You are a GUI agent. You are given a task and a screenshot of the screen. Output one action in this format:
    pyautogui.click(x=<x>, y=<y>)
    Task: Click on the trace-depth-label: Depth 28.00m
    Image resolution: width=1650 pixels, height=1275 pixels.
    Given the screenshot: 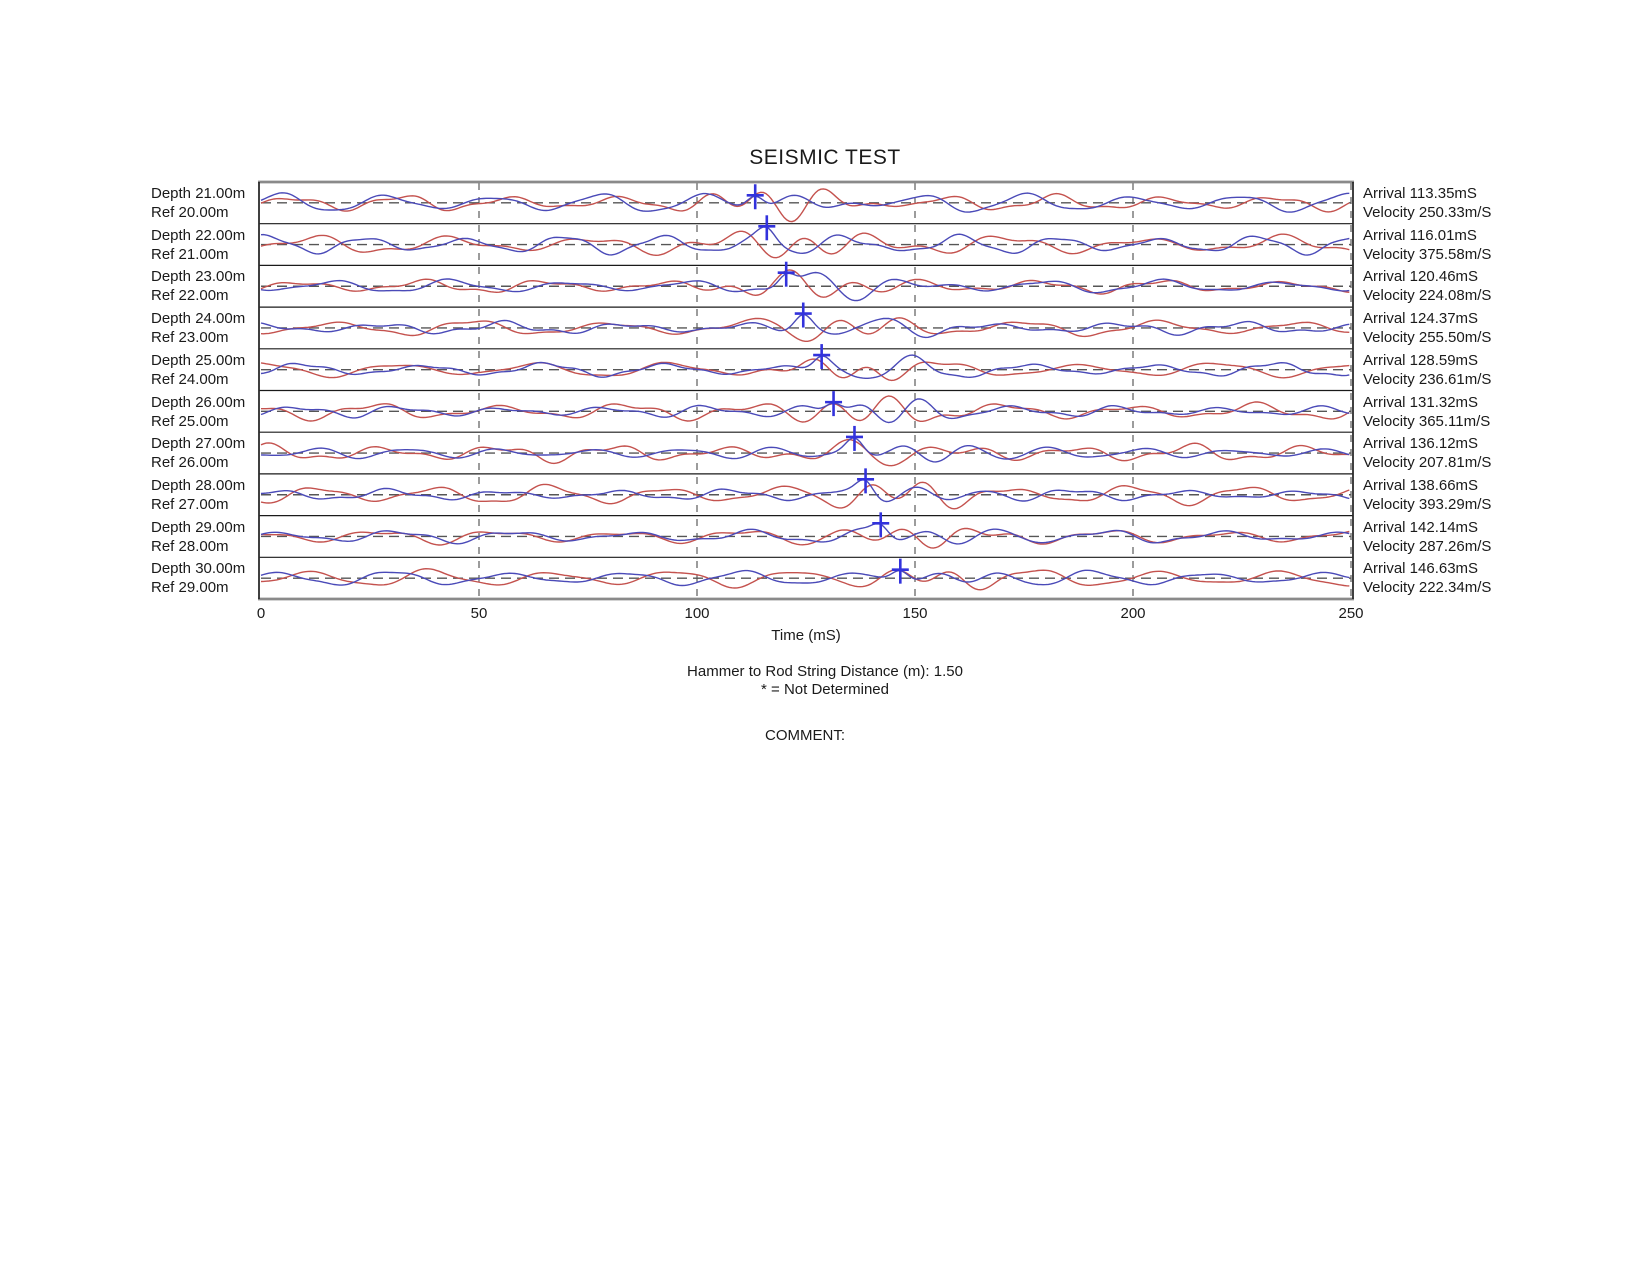 What is the action you would take?
    pyautogui.click(x=198, y=485)
    